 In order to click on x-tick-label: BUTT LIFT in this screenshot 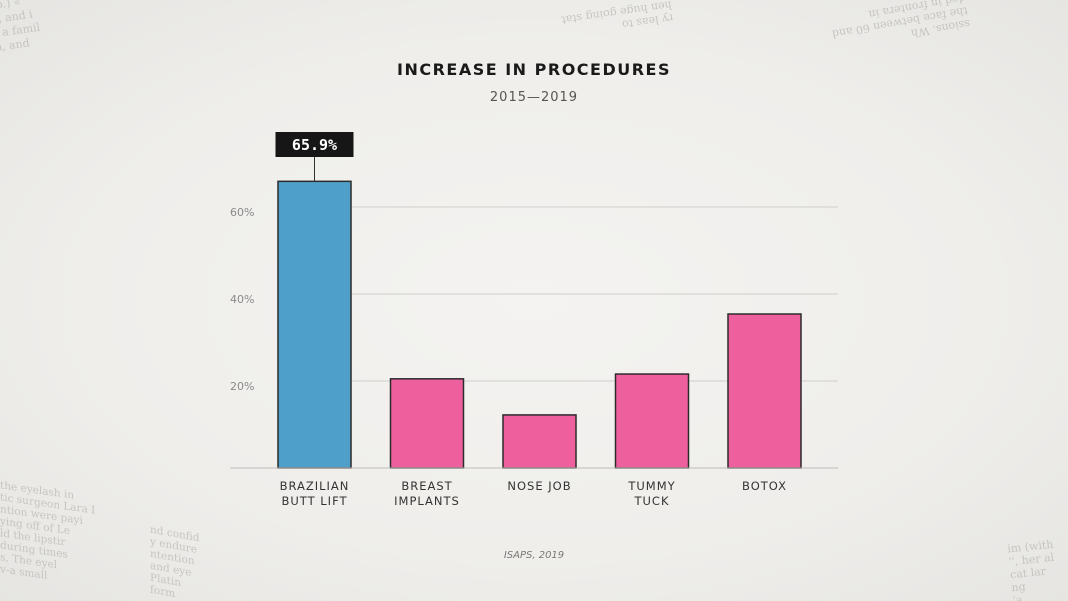, I will do `click(314, 501)`.